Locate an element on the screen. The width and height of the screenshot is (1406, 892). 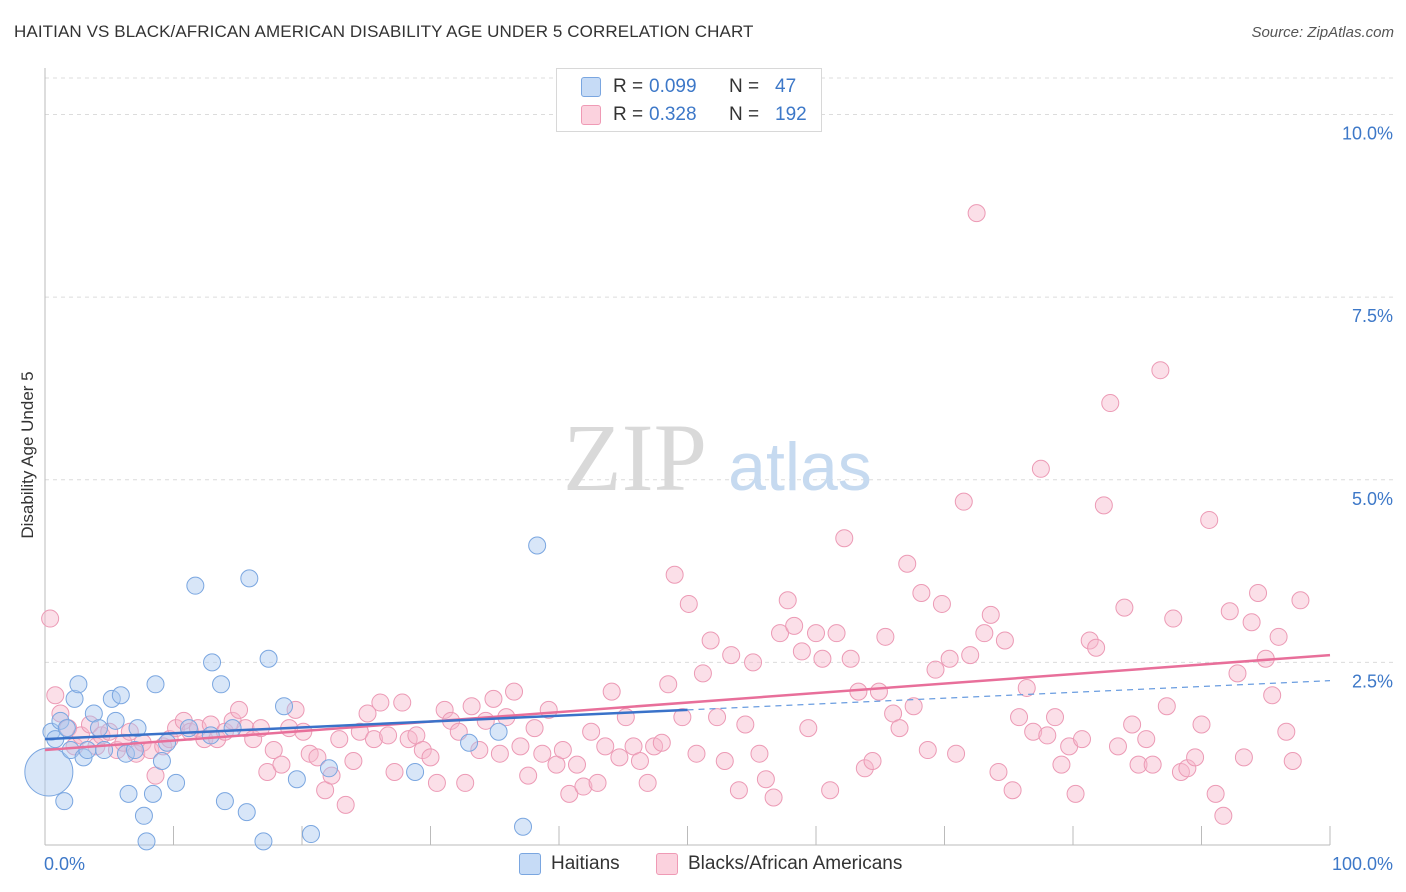
y-tick-label: 5.0% is located at coordinates (1372, 499).